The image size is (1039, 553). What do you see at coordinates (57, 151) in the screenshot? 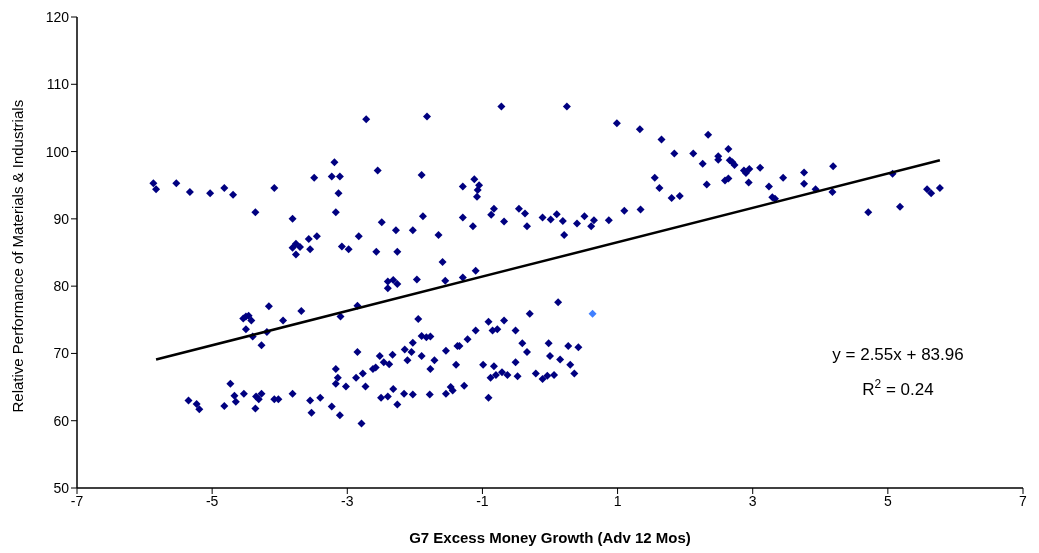
I see `y-tick-label: 100` at bounding box center [57, 151].